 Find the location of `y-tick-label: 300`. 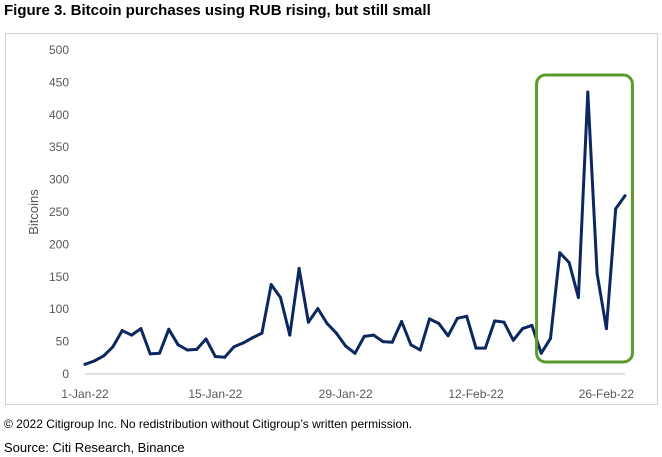

y-tick-label: 300 is located at coordinates (59, 180).